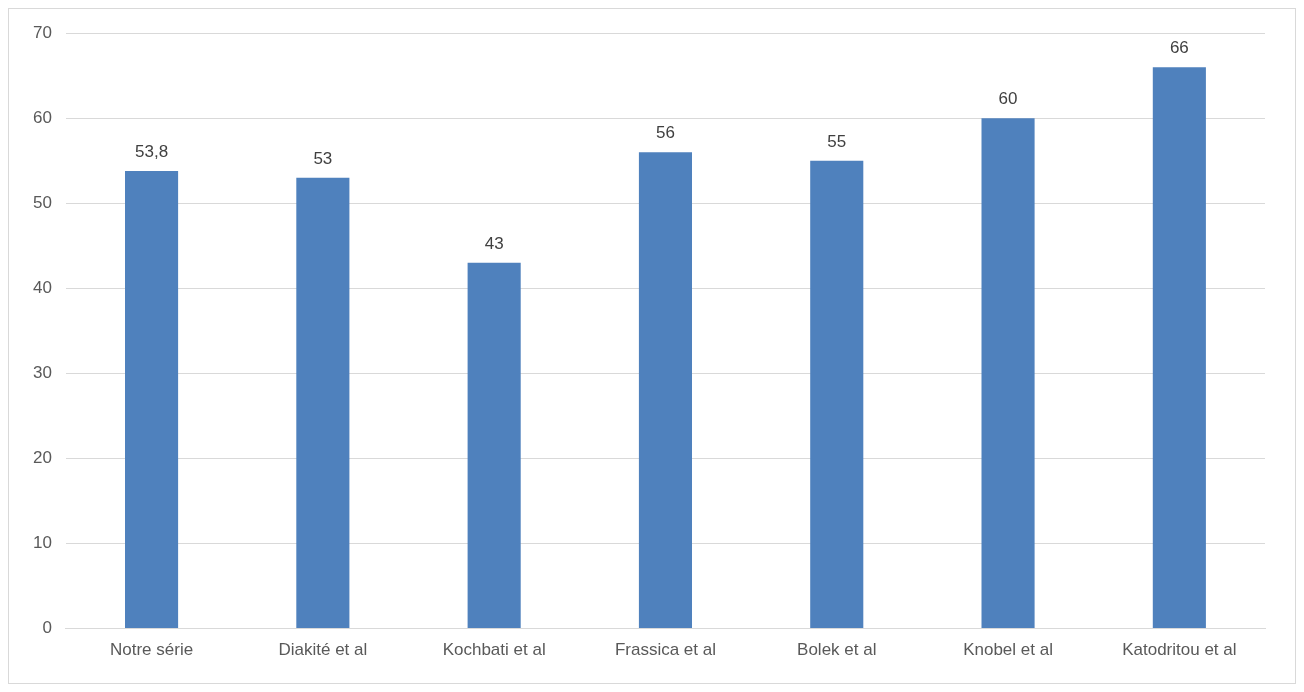 This screenshot has width=1304, height=692. What do you see at coordinates (47, 628) in the screenshot?
I see `y-tick-label: 0` at bounding box center [47, 628].